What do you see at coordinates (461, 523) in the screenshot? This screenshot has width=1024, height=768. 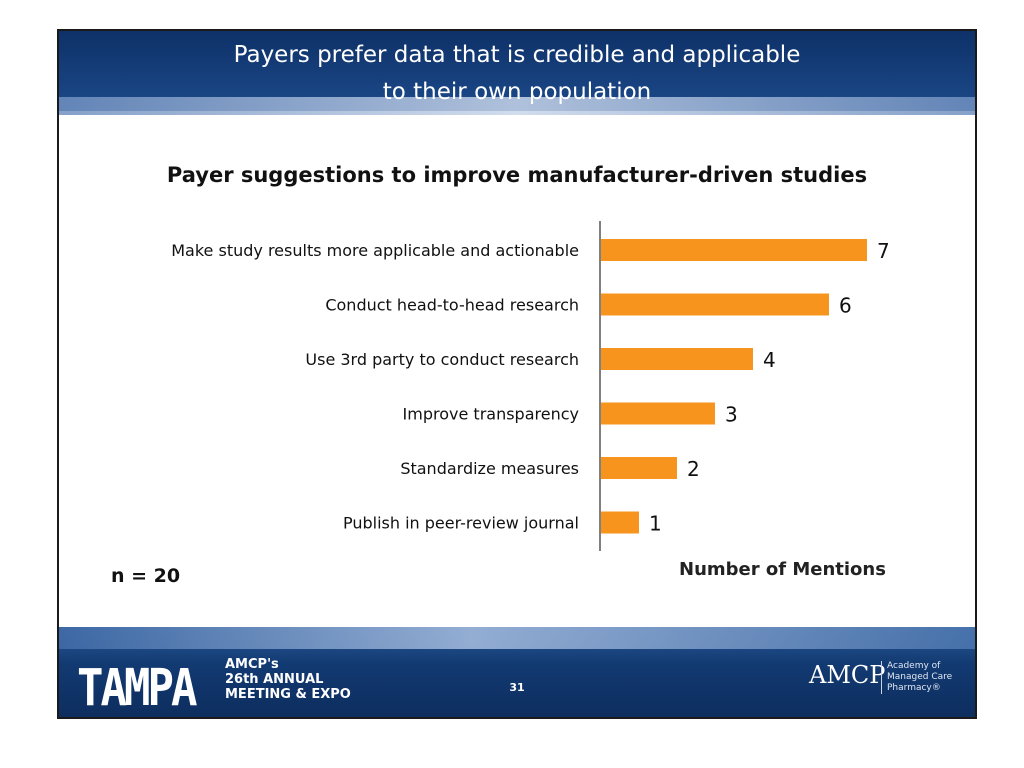 I see `category-label: Publish in peer-review journal` at bounding box center [461, 523].